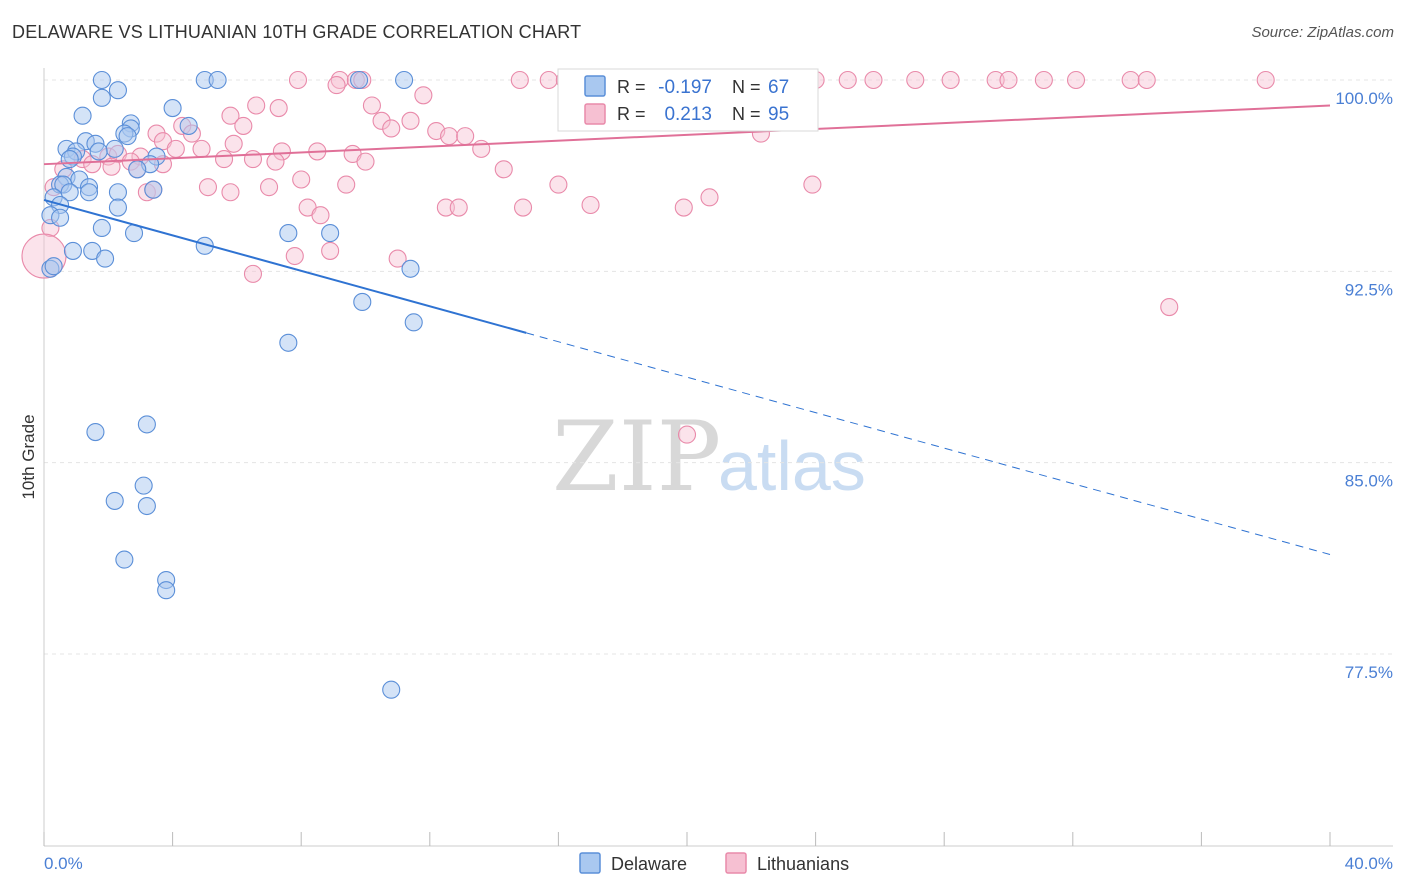 The image size is (1406, 892). Describe the element at coordinates (778, 114) in the screenshot. I see `lithuanian-n-value: 95` at that location.